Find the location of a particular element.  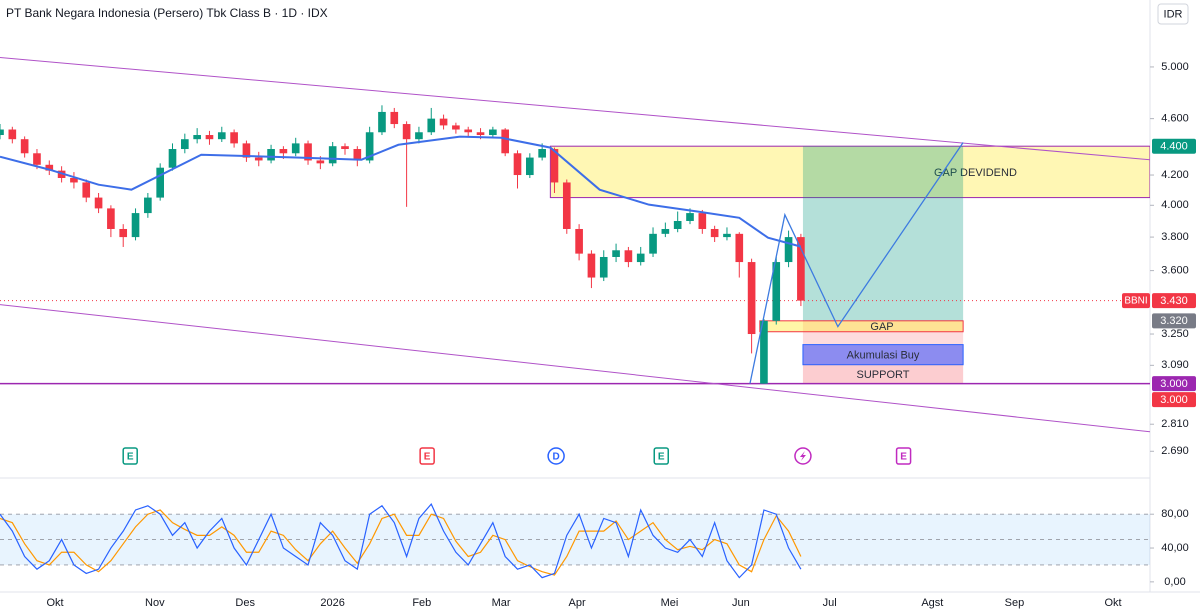

y-tick-label: 3.090 is located at coordinates (1175, 365).